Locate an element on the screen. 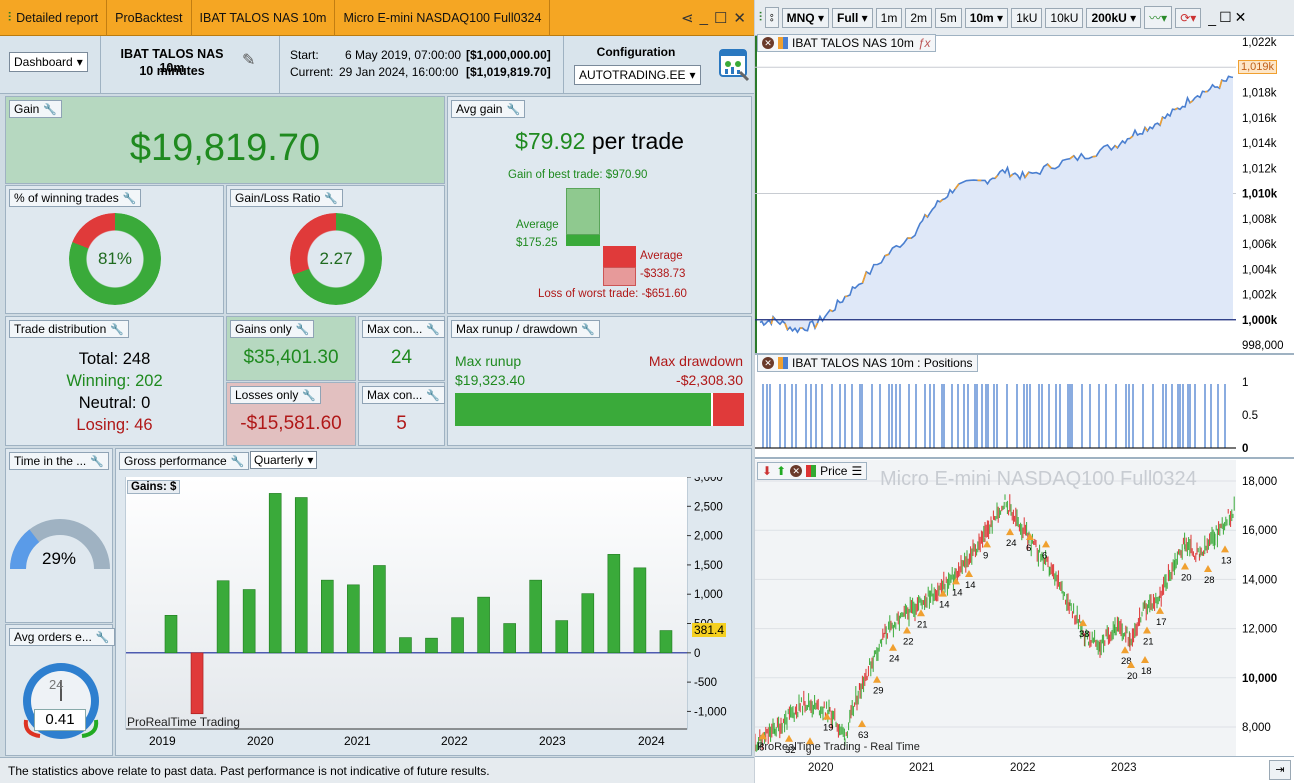 The image size is (1294, 783). range-select: Full ▾ is located at coordinates (852, 17).